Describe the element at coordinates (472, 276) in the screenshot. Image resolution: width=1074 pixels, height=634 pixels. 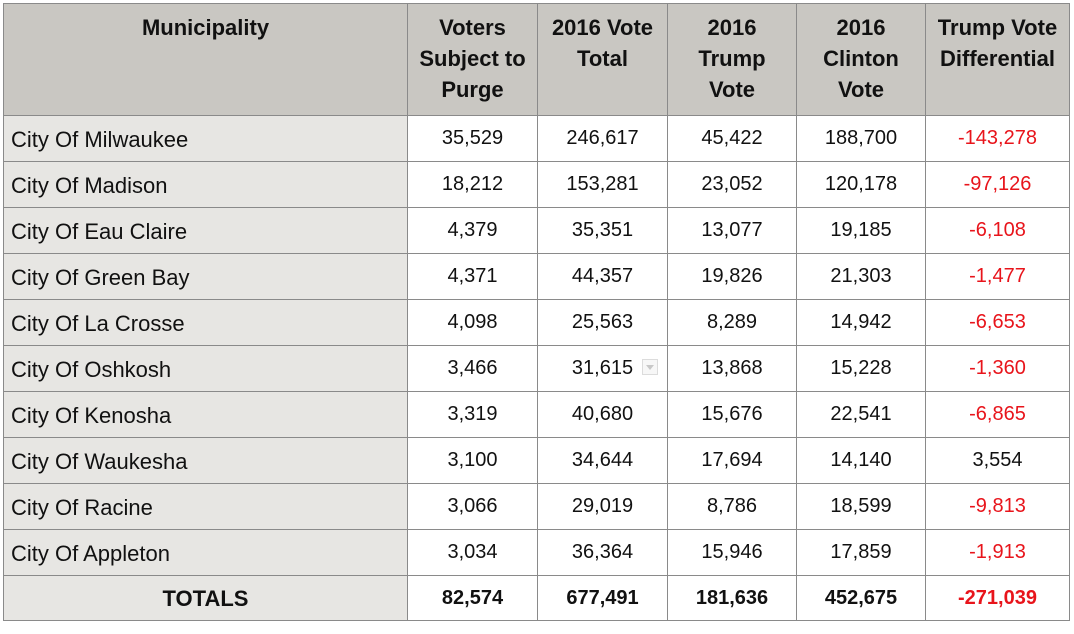
I see `purge-cell: 4,371` at that location.